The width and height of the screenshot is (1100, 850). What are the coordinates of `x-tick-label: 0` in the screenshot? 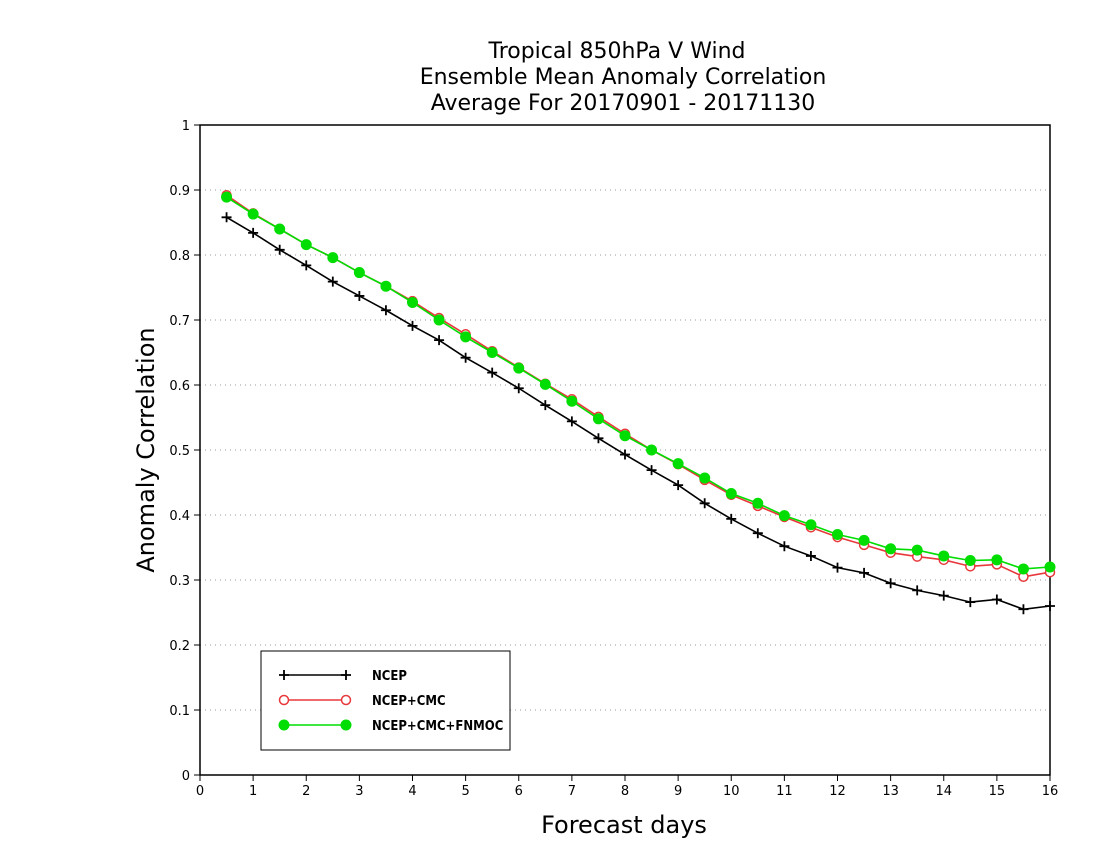 It's located at (200, 791).